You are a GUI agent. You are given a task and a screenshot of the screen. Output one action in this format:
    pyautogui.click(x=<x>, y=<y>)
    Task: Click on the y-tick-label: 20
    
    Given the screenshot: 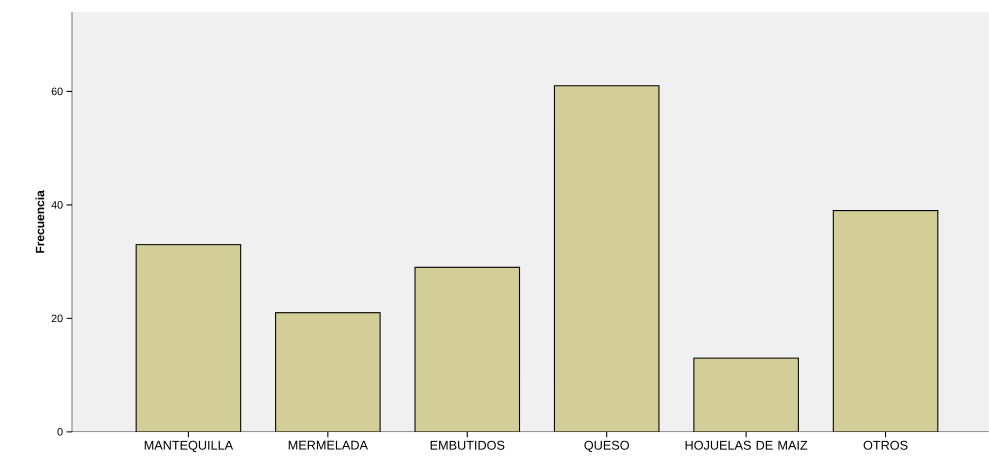 What is the action you would take?
    pyautogui.click(x=57, y=318)
    